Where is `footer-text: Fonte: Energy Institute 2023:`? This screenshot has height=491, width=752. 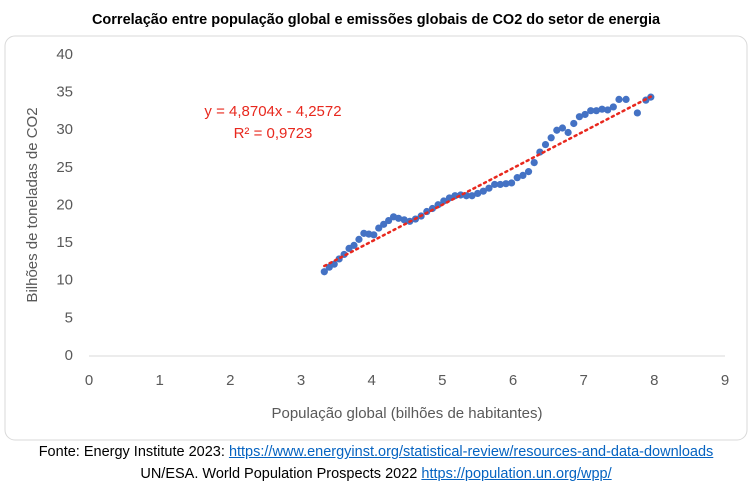
footer-text: Fonte: Energy Institute 2023: is located at coordinates (131, 452).